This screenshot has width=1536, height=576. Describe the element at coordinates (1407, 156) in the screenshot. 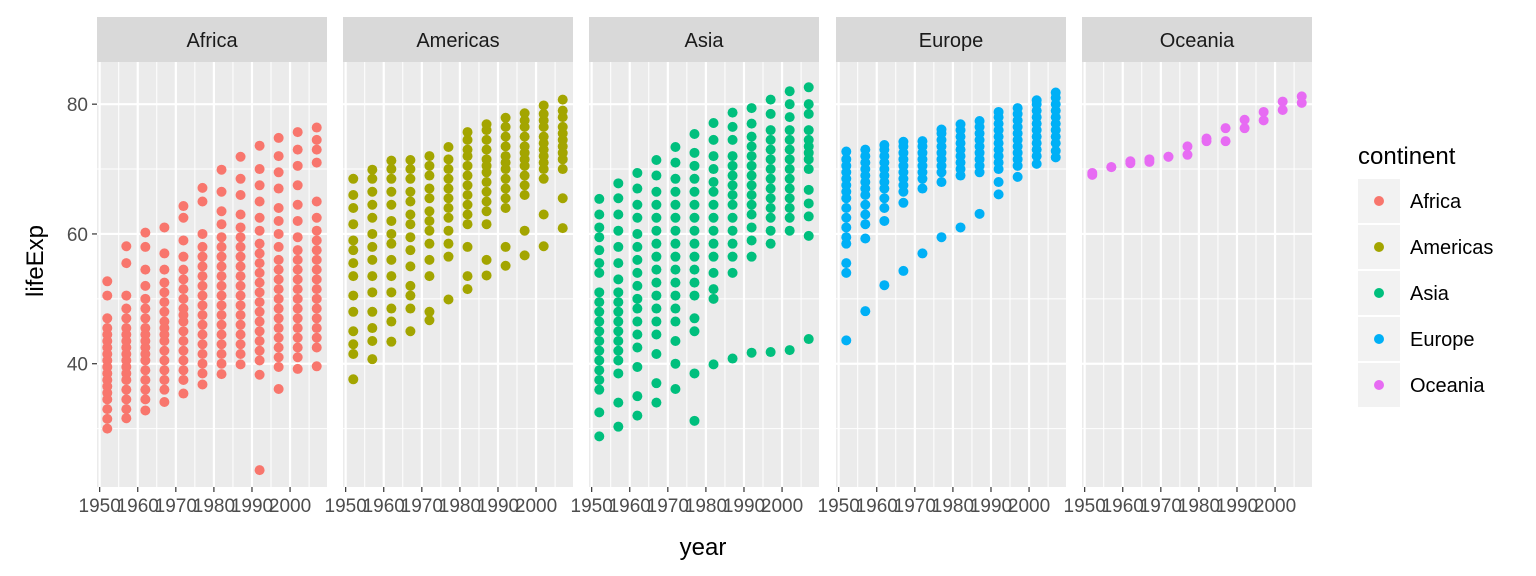

I see `legend-title: continent` at that location.